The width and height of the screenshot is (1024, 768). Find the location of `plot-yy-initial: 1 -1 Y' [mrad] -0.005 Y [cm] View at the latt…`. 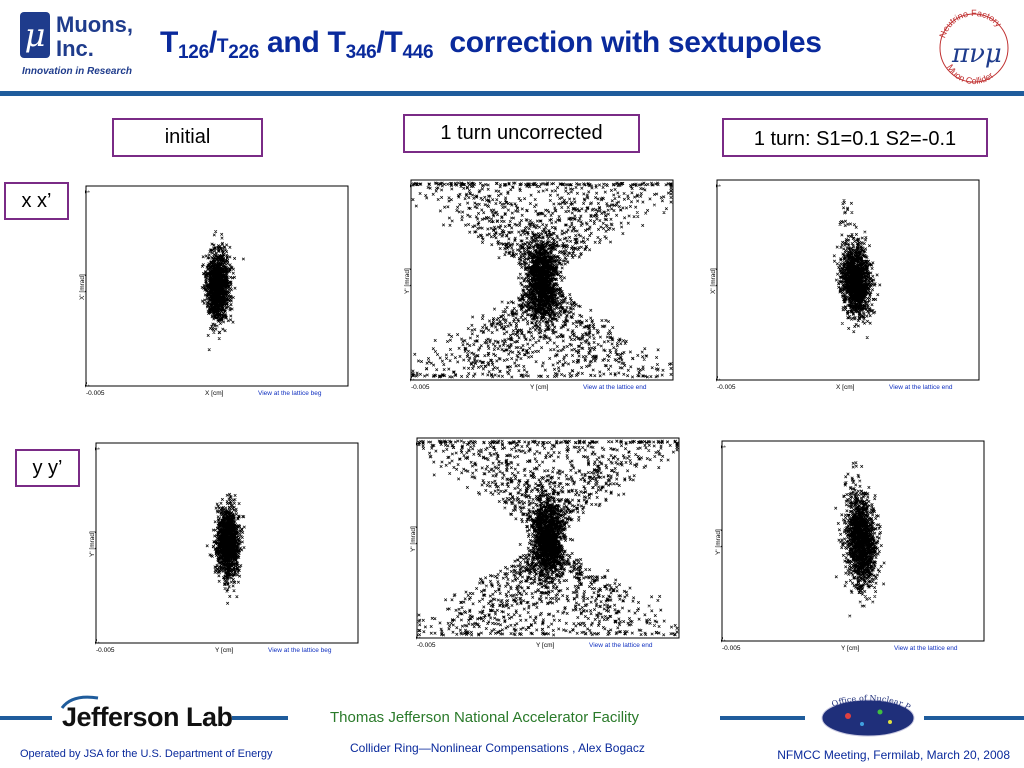

plot-yy-initial: 1 -1 Y' [mrad] -0.005 Y [cm] View at the latt… is located at coordinates (228, 549).